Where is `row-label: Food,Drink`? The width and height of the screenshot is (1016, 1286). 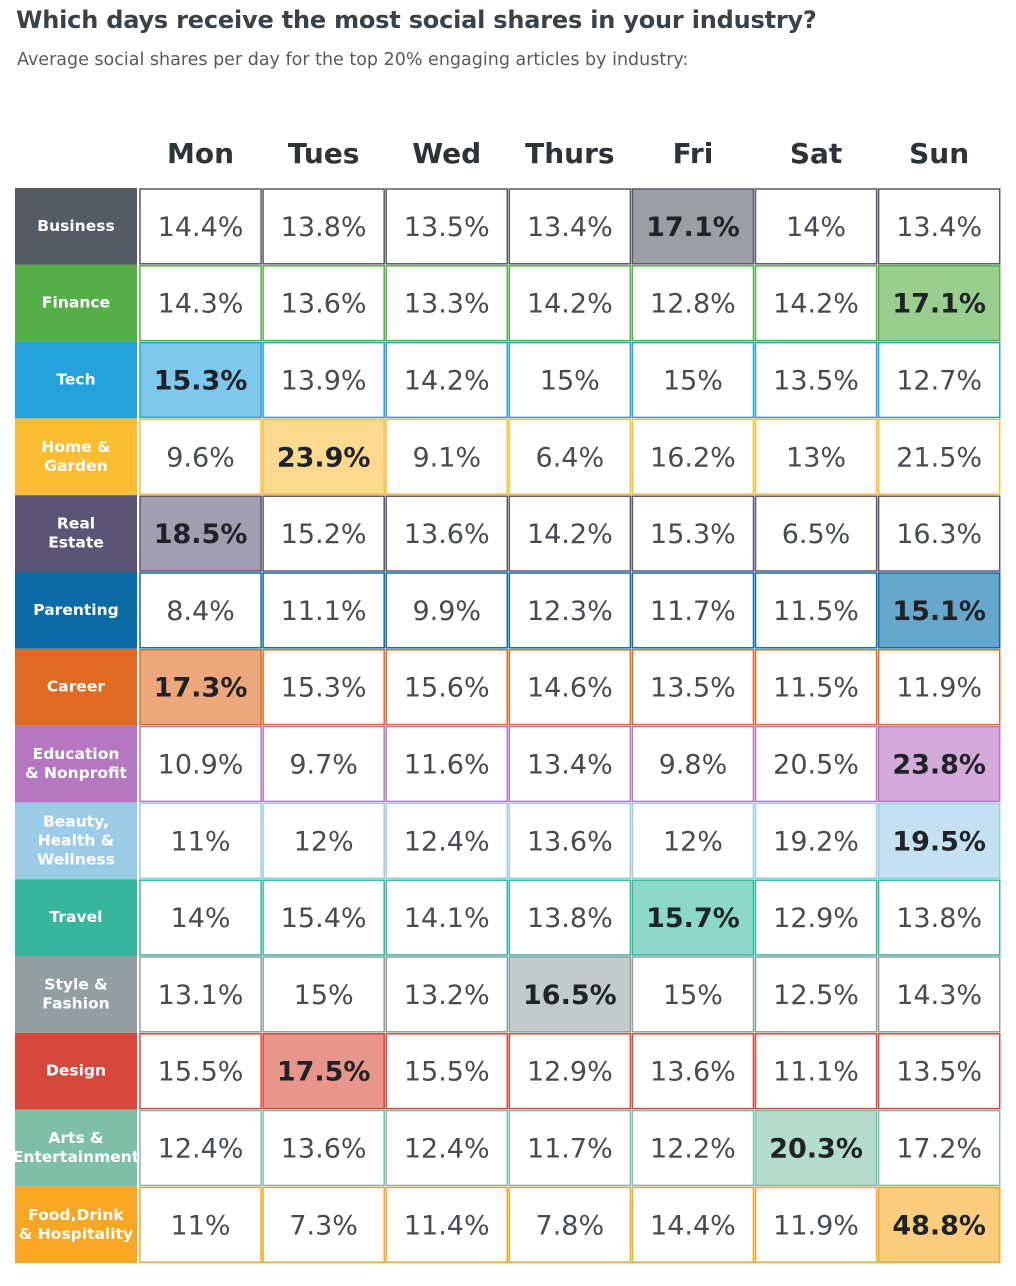
row-label: Food,Drink is located at coordinates (76, 1215).